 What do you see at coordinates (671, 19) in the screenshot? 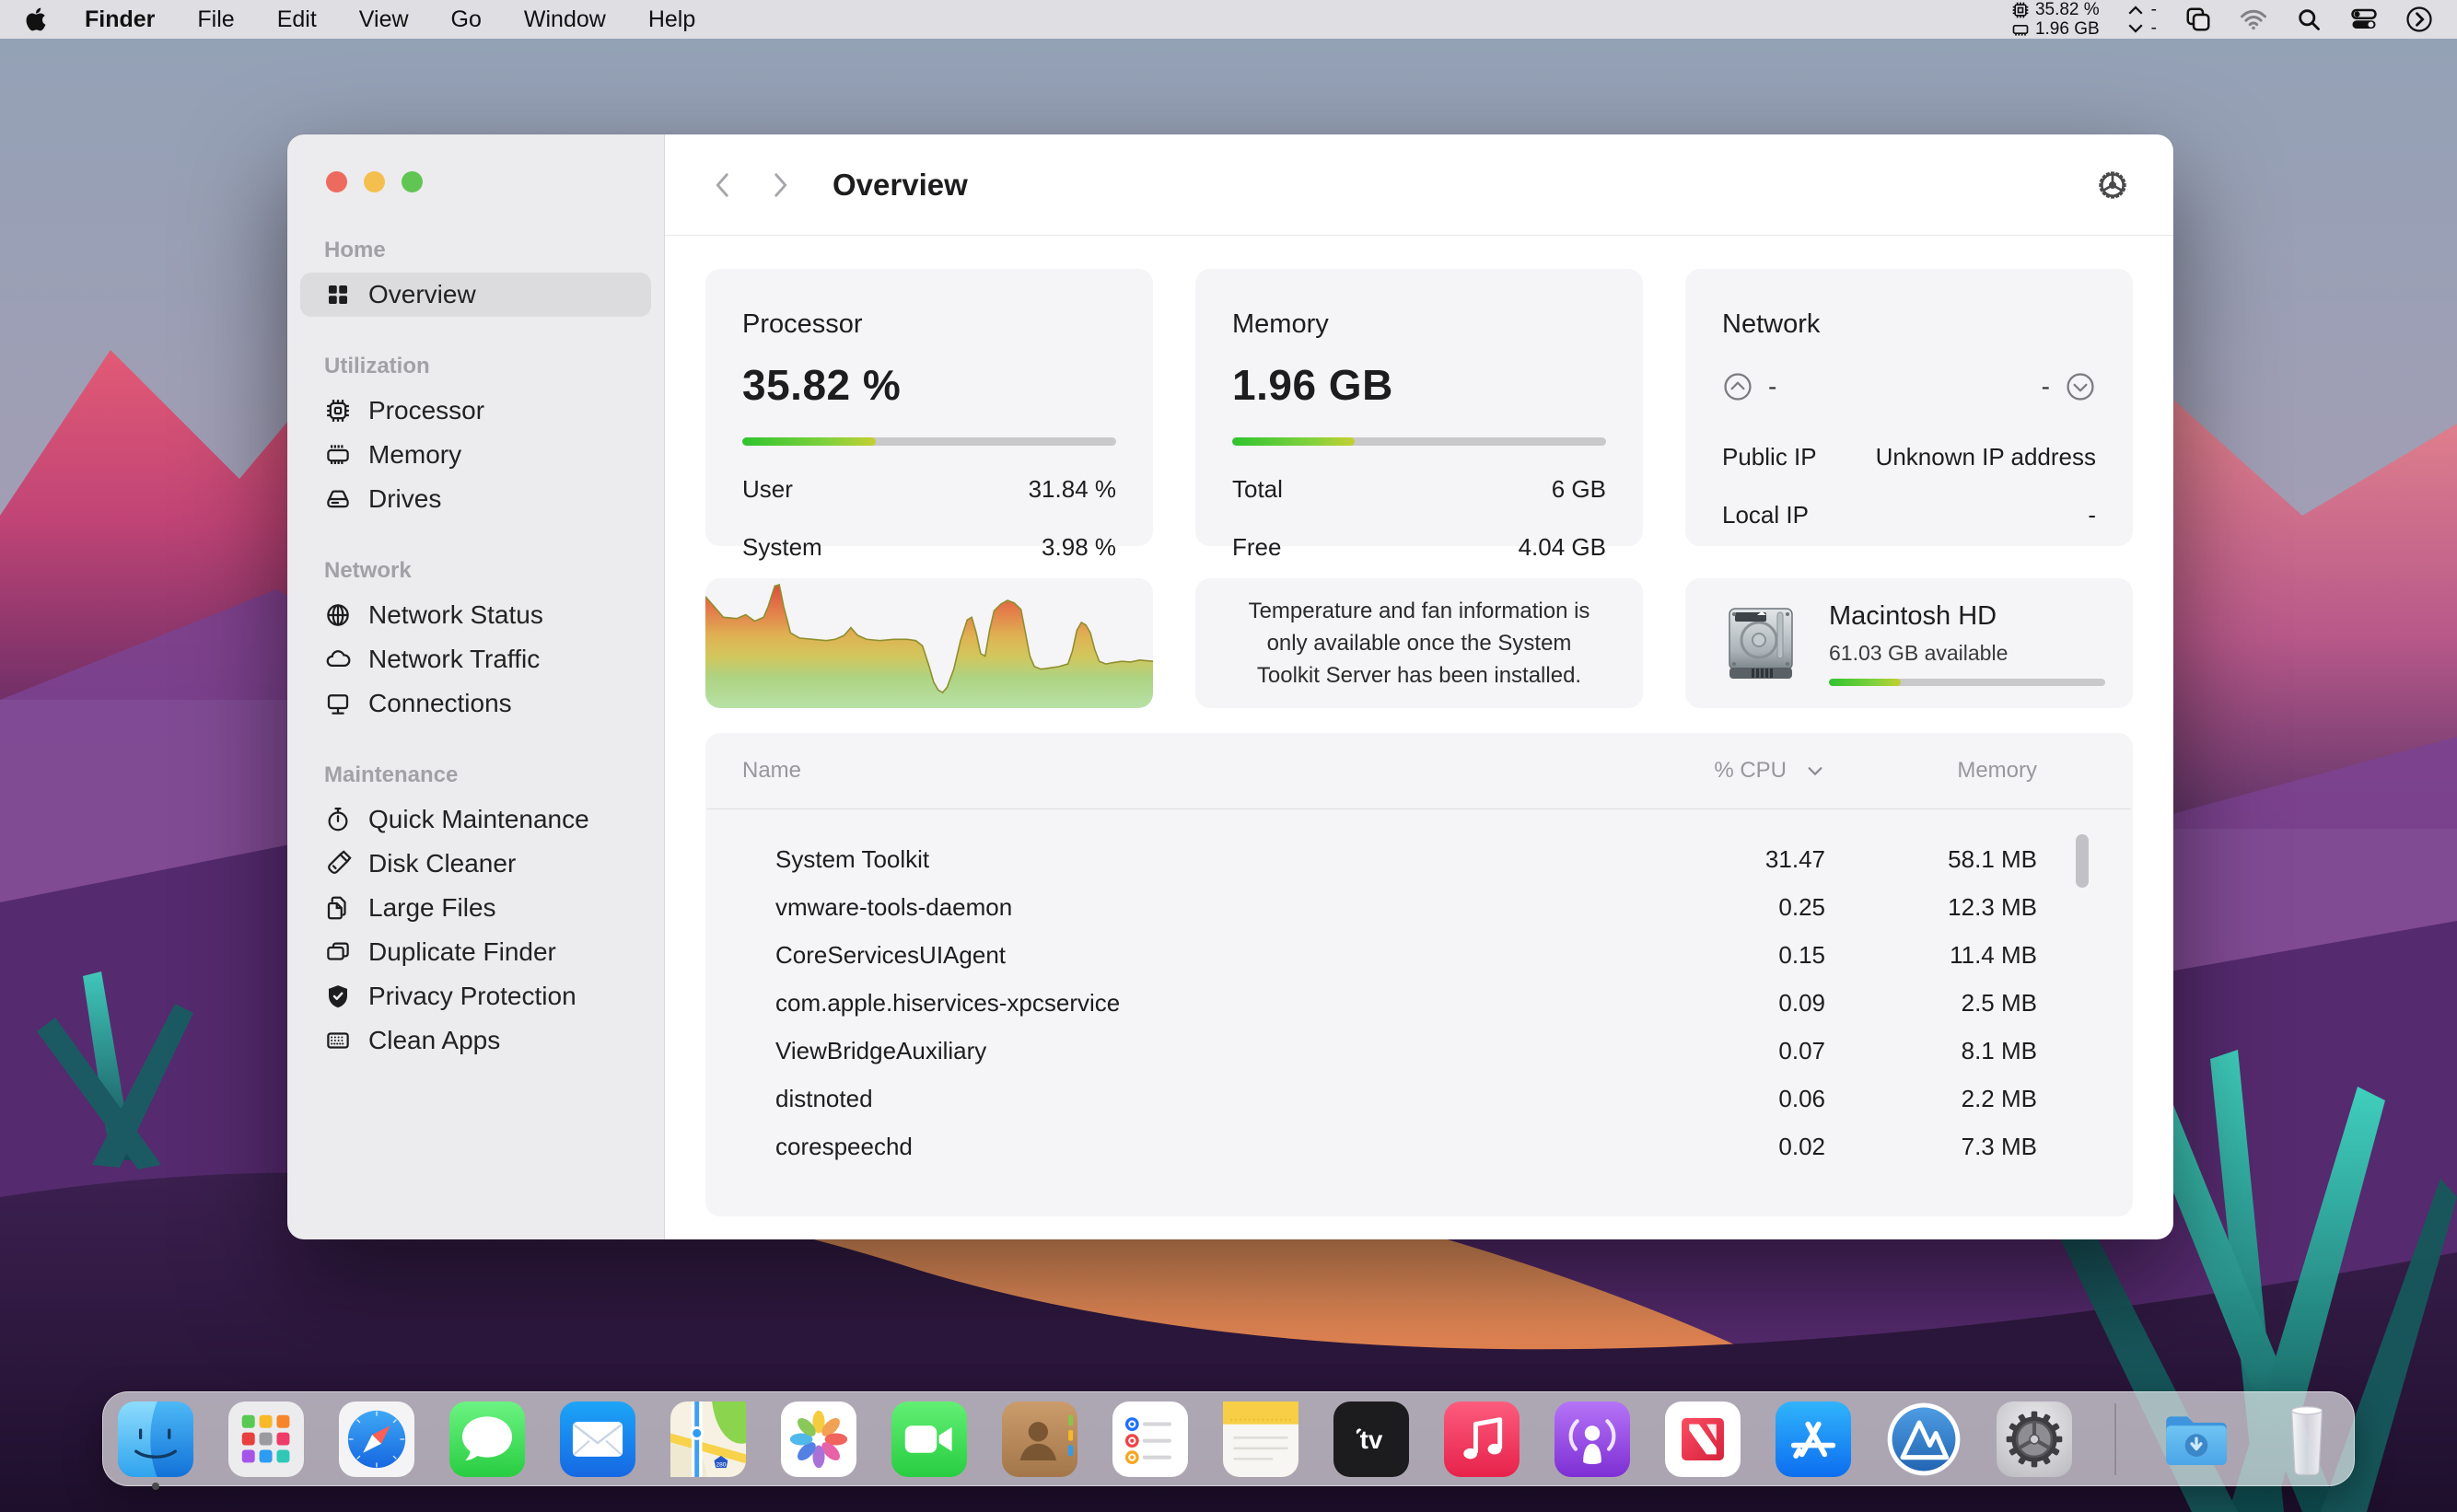
I see `menu-item-help: Help` at bounding box center [671, 19].